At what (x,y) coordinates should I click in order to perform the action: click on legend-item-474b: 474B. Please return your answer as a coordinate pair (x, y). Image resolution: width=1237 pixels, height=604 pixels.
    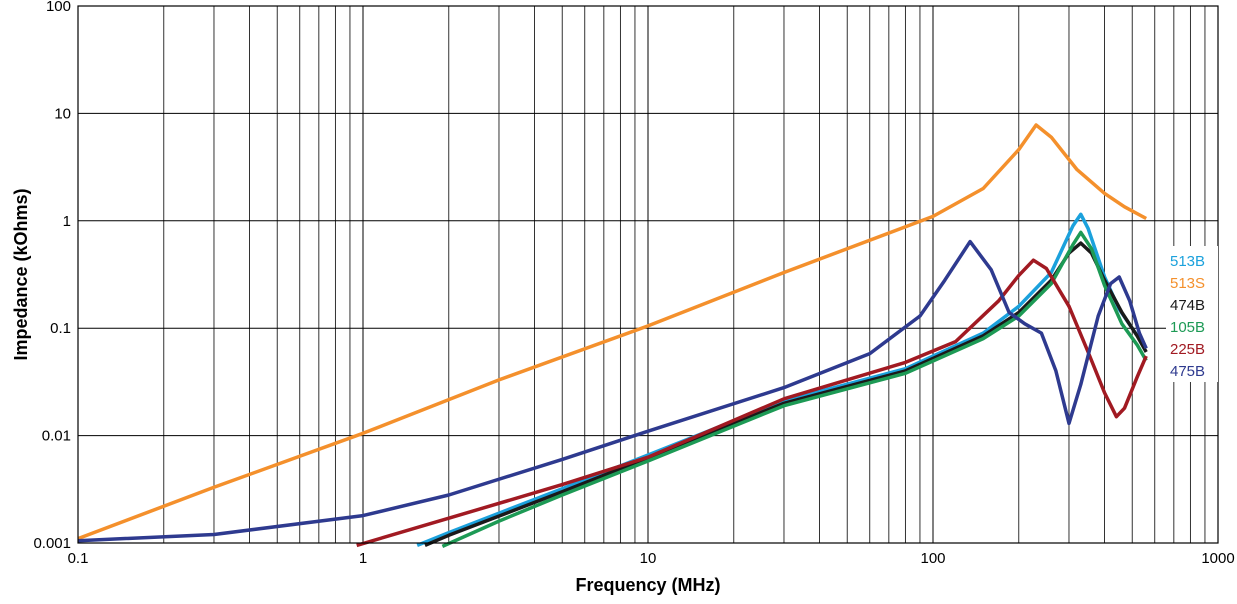
    Looking at the image, I should click on (1187, 305).